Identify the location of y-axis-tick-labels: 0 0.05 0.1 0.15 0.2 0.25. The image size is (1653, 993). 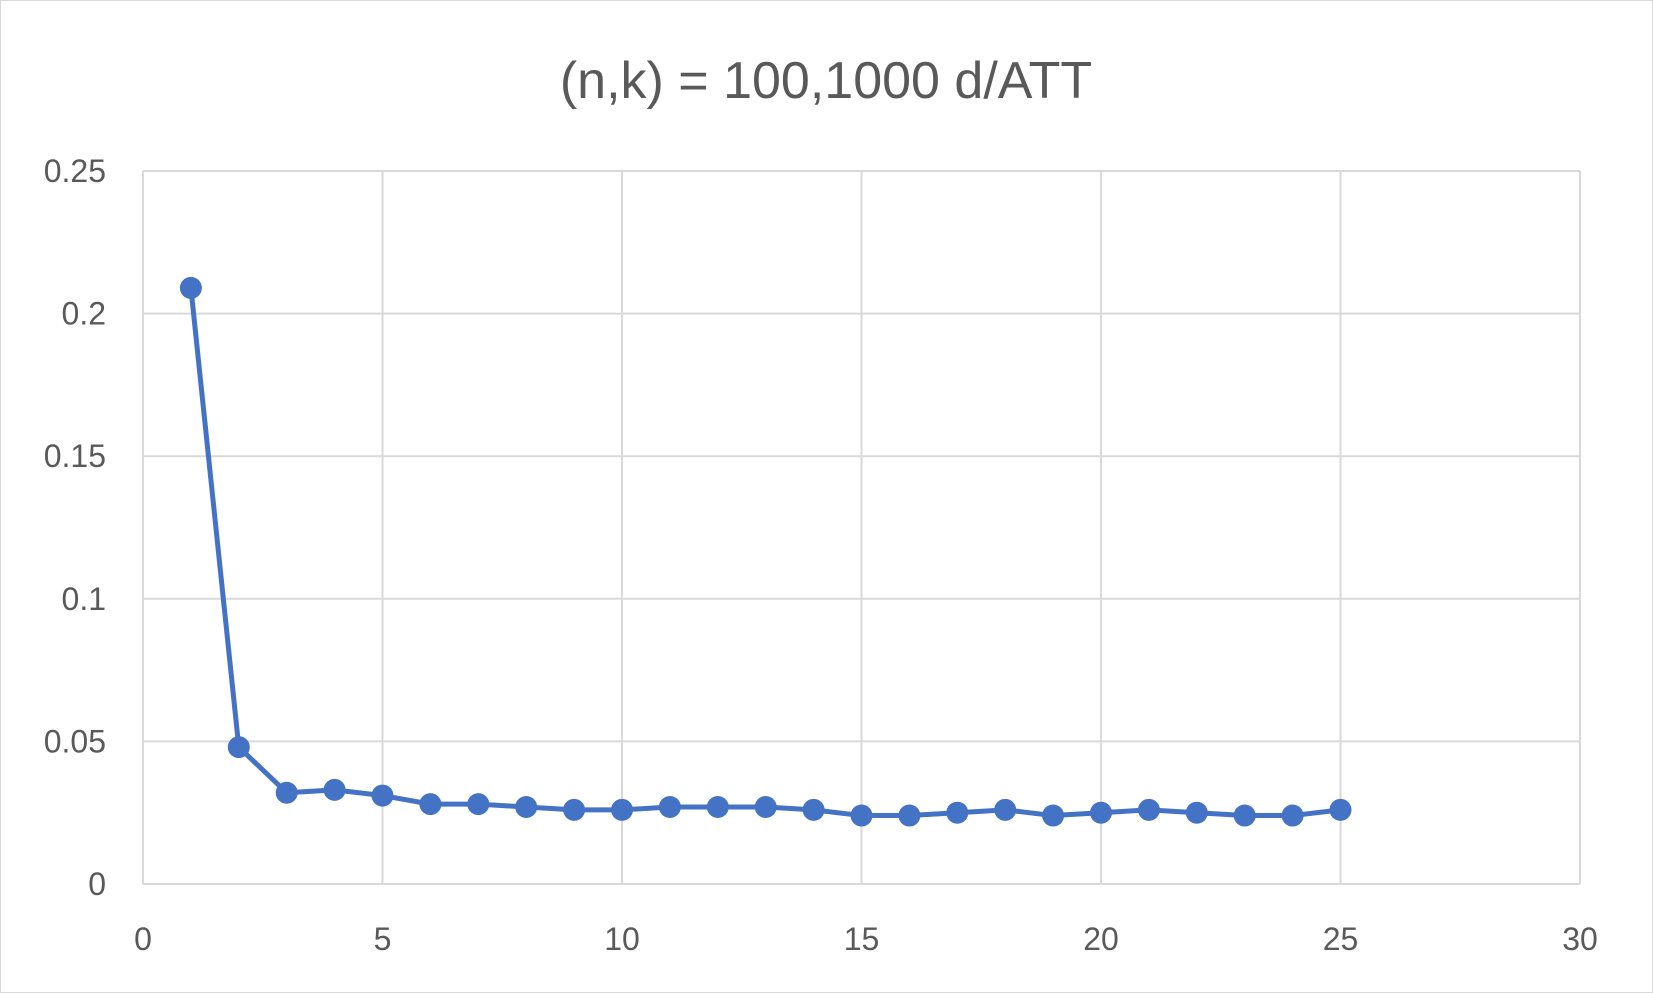
(75, 527).